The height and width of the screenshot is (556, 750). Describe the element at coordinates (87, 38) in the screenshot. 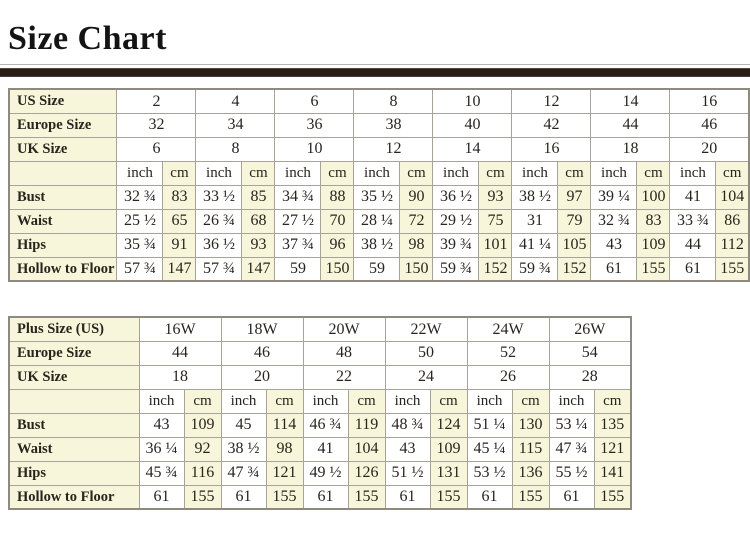

I see `page-title: Size Chart` at that location.